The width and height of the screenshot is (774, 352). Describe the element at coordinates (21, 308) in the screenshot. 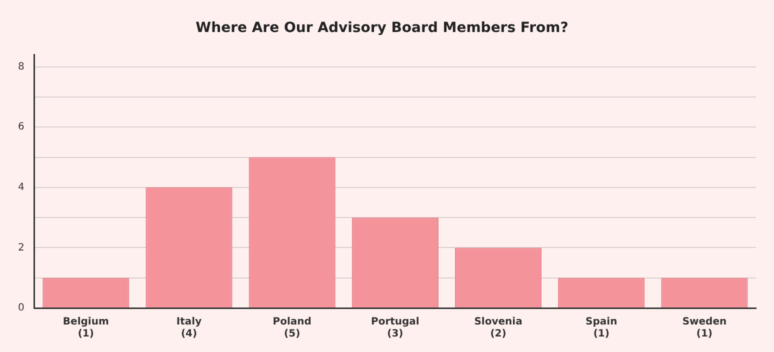

I see `y-tick-label: 0` at that location.